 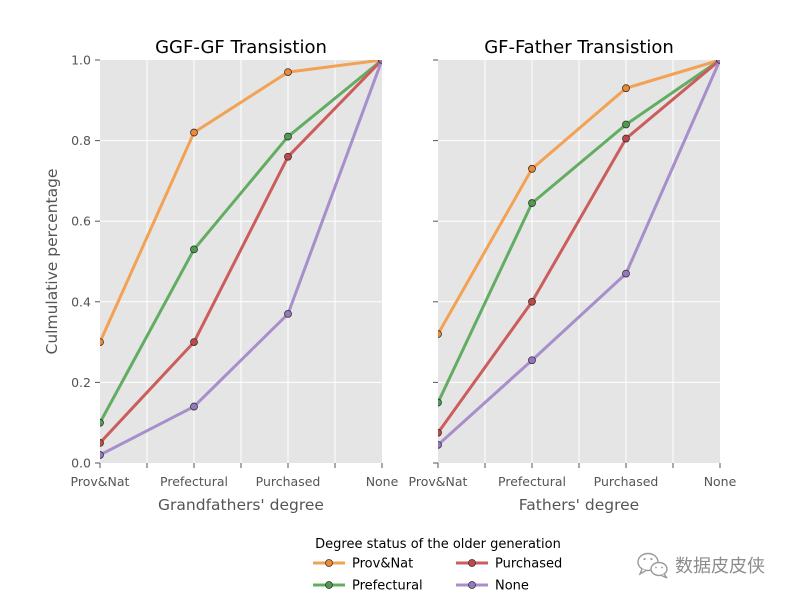 What do you see at coordinates (81, 140) in the screenshot?
I see `y-tick-label: 0.8` at bounding box center [81, 140].